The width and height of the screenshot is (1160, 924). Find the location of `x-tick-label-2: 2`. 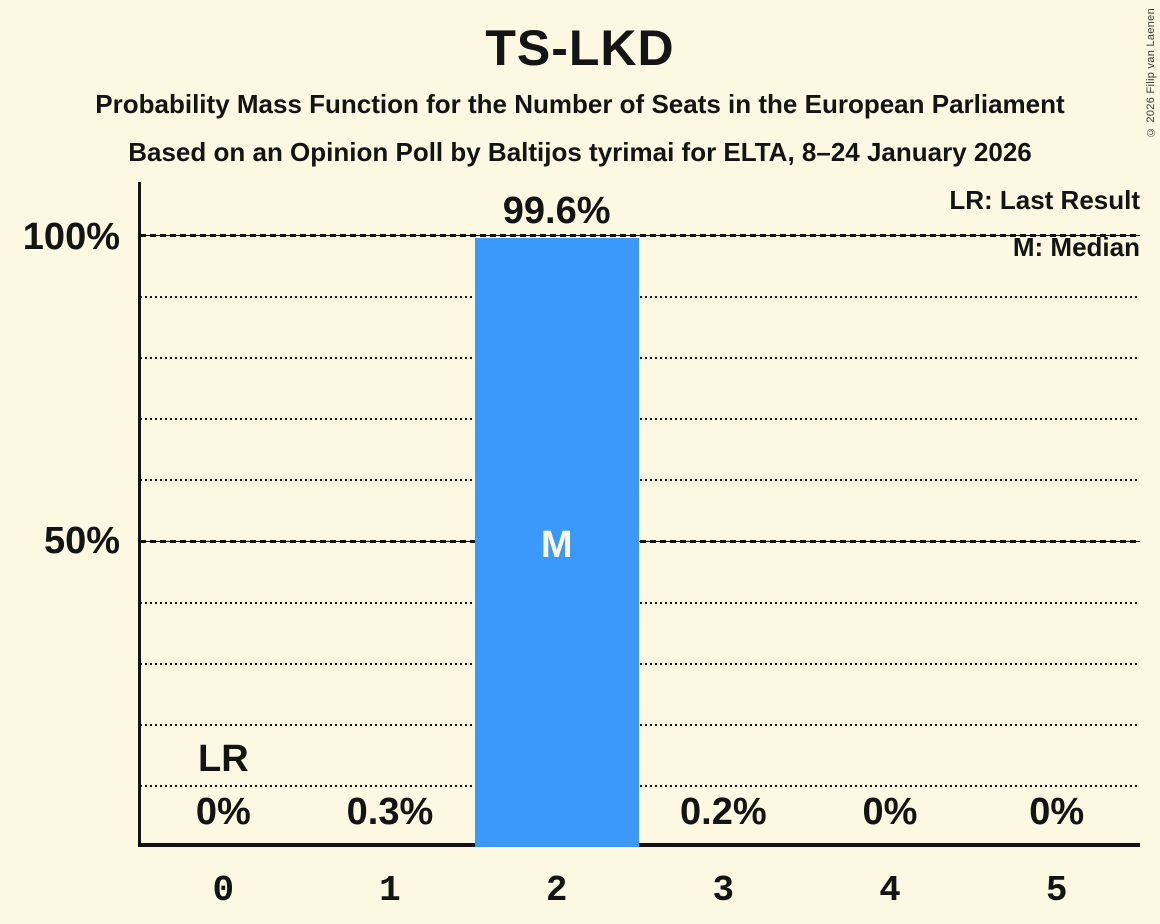

x-tick-label-2: 2 is located at coordinates (556, 890).